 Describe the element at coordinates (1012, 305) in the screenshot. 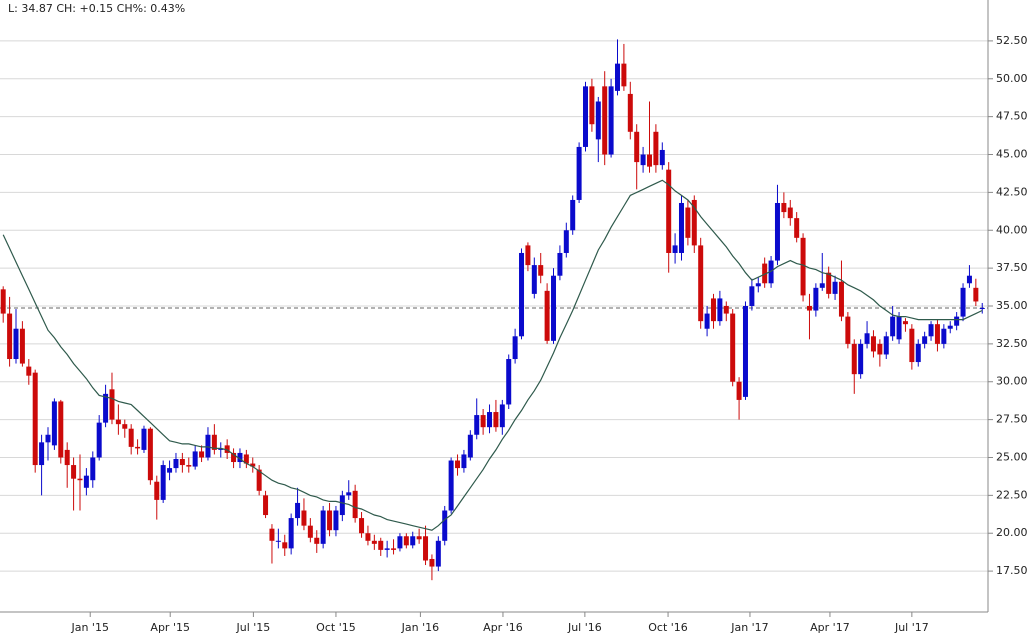

I see `y-tick-label: 35.00` at that location.